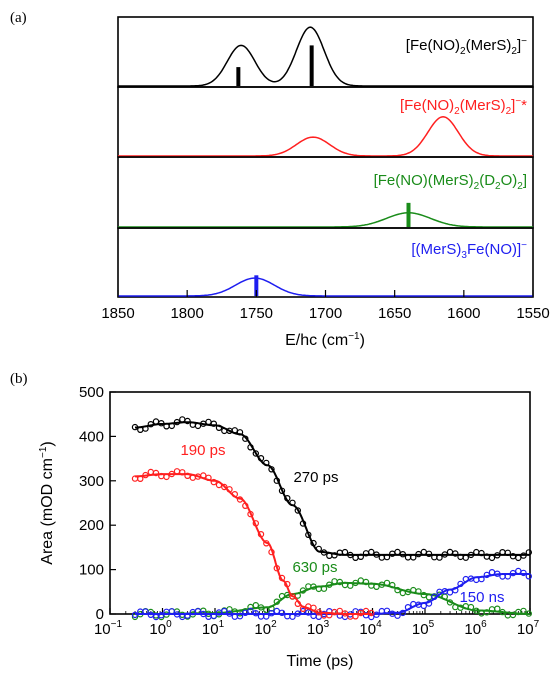  Describe the element at coordinates (463, 313) in the screenshot. I see `a-xtick-label-5: 1600` at that location.